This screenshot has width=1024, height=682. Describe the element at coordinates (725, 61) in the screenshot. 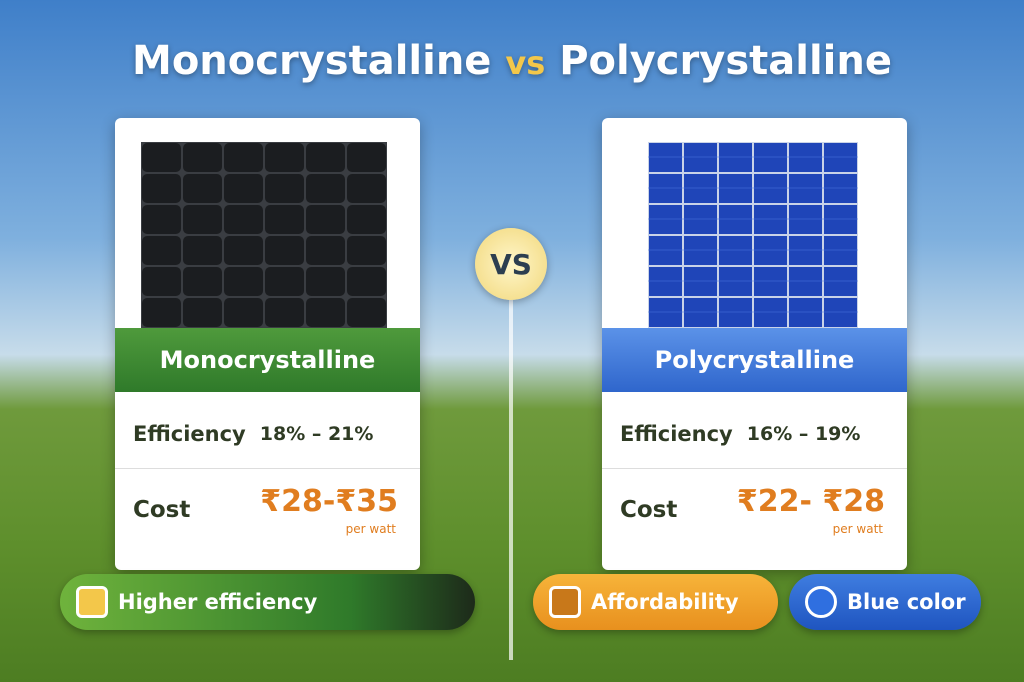

I see `title-part: Polycrystalline` at that location.